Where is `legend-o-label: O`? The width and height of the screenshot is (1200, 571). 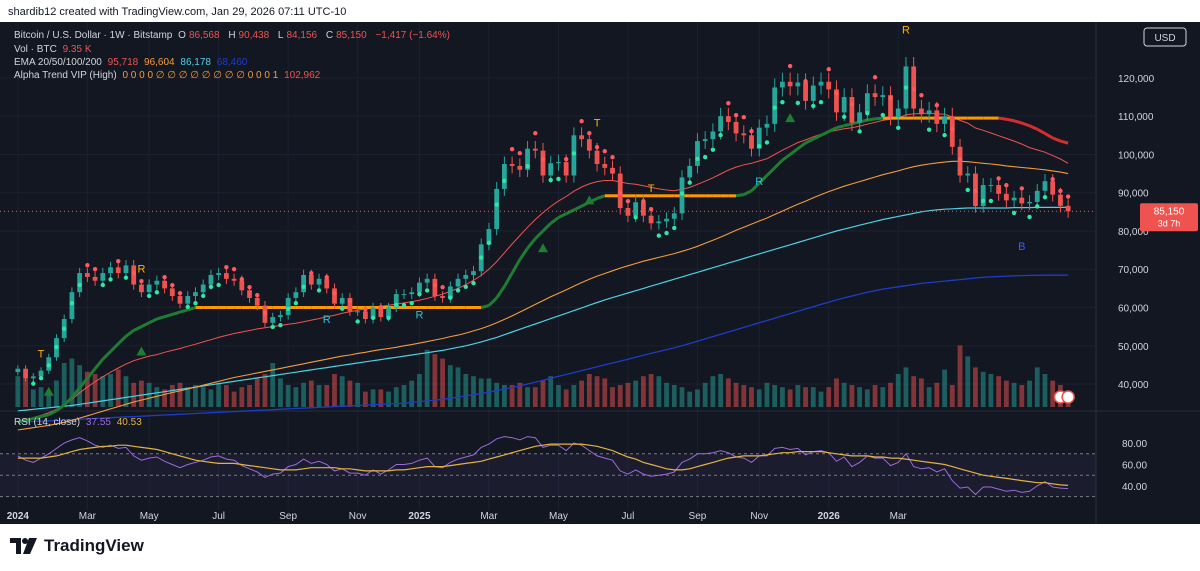
legend-o-label: O is located at coordinates (182, 35).